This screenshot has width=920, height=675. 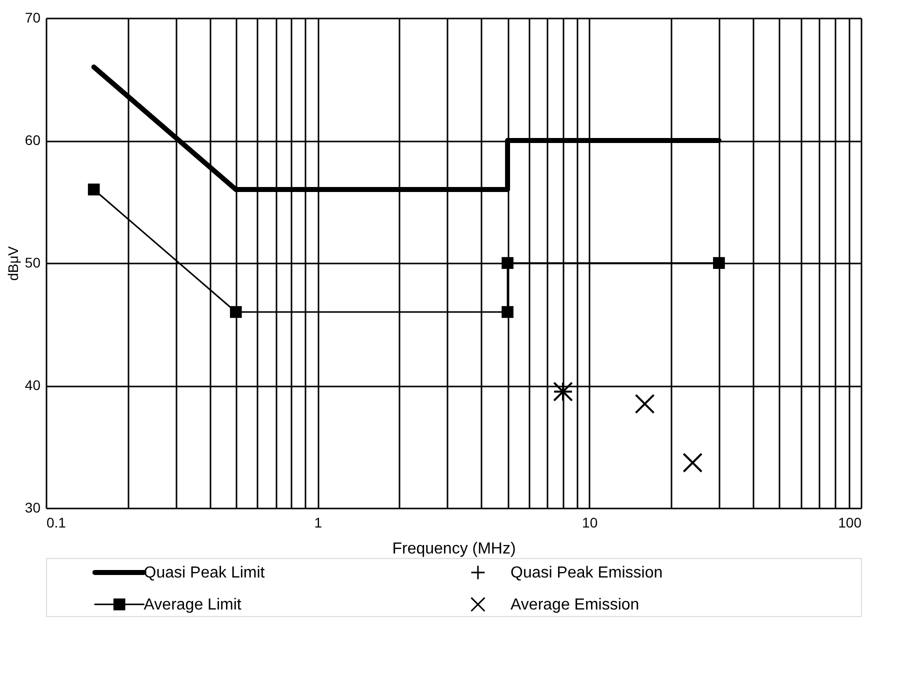 I want to click on y-tick-label: 50, so click(x=32, y=262).